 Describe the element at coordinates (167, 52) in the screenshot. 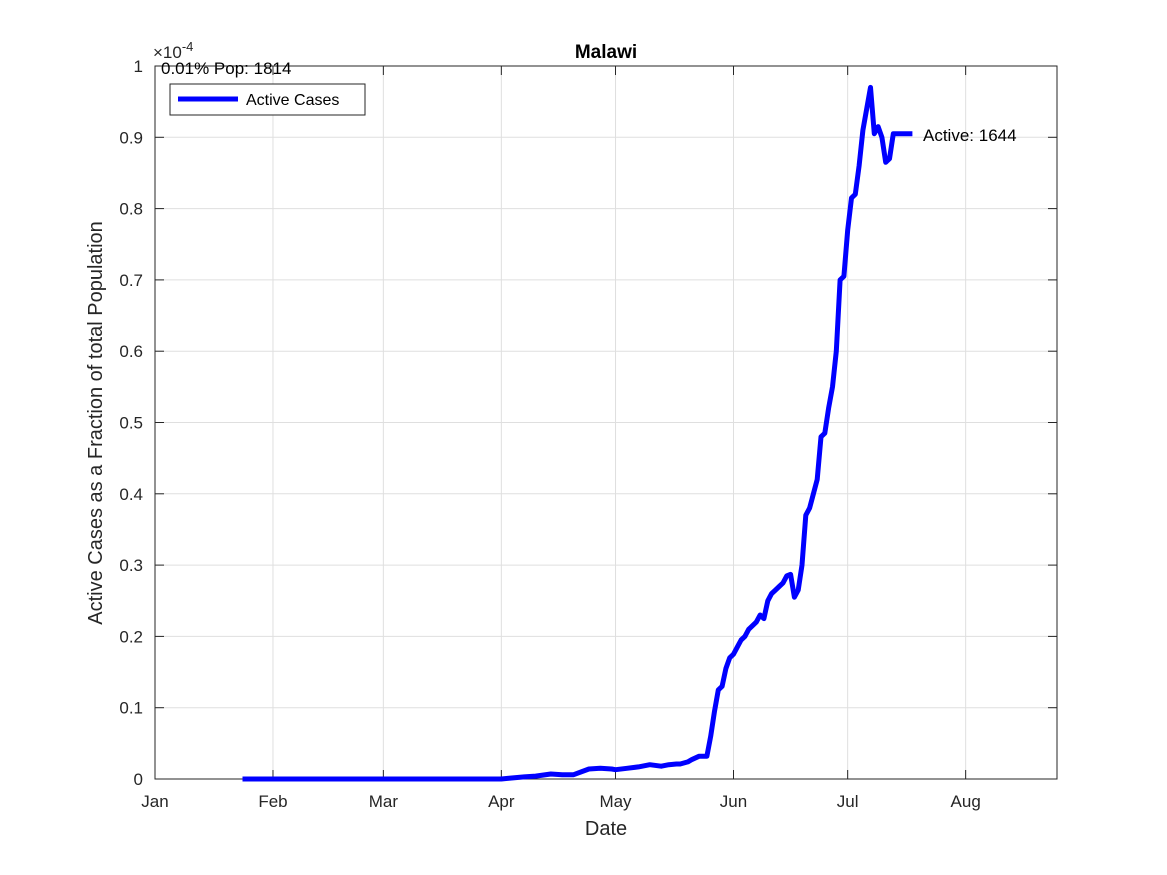

I see `y-exponent-base: ×10` at that location.